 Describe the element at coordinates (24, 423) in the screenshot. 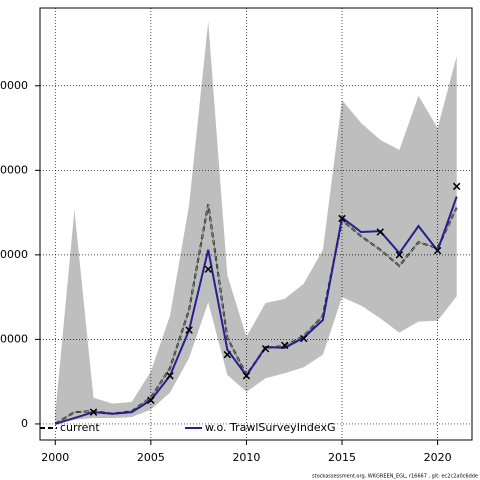

I see `y-tick-label: 0` at that location.